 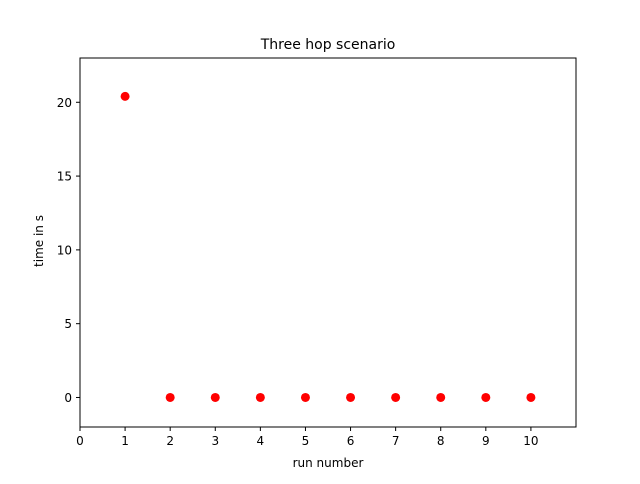 I want to click on y-axis-label: time in s, so click(x=39, y=241).